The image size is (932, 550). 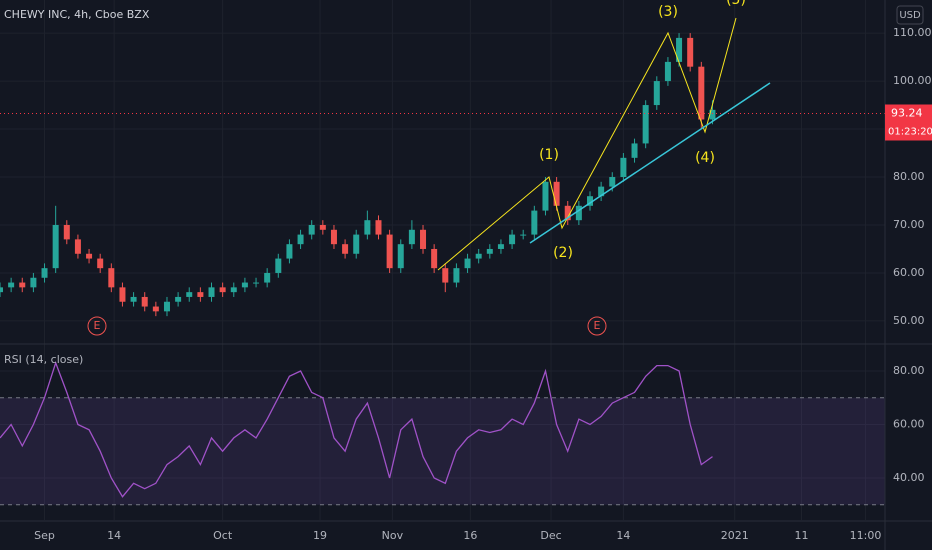 I want to click on y-tick-label: 70.00, so click(x=909, y=224).